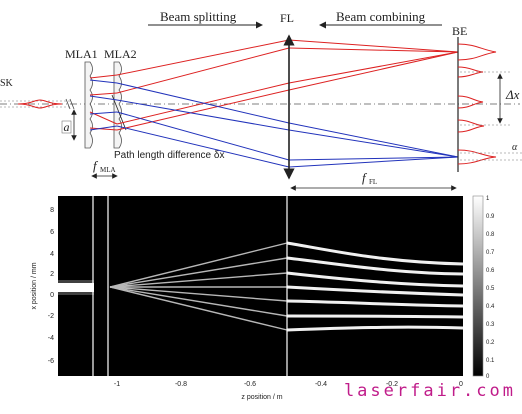 This screenshot has height=414, width=522. I want to click on y-tick: -2, so click(51, 316).